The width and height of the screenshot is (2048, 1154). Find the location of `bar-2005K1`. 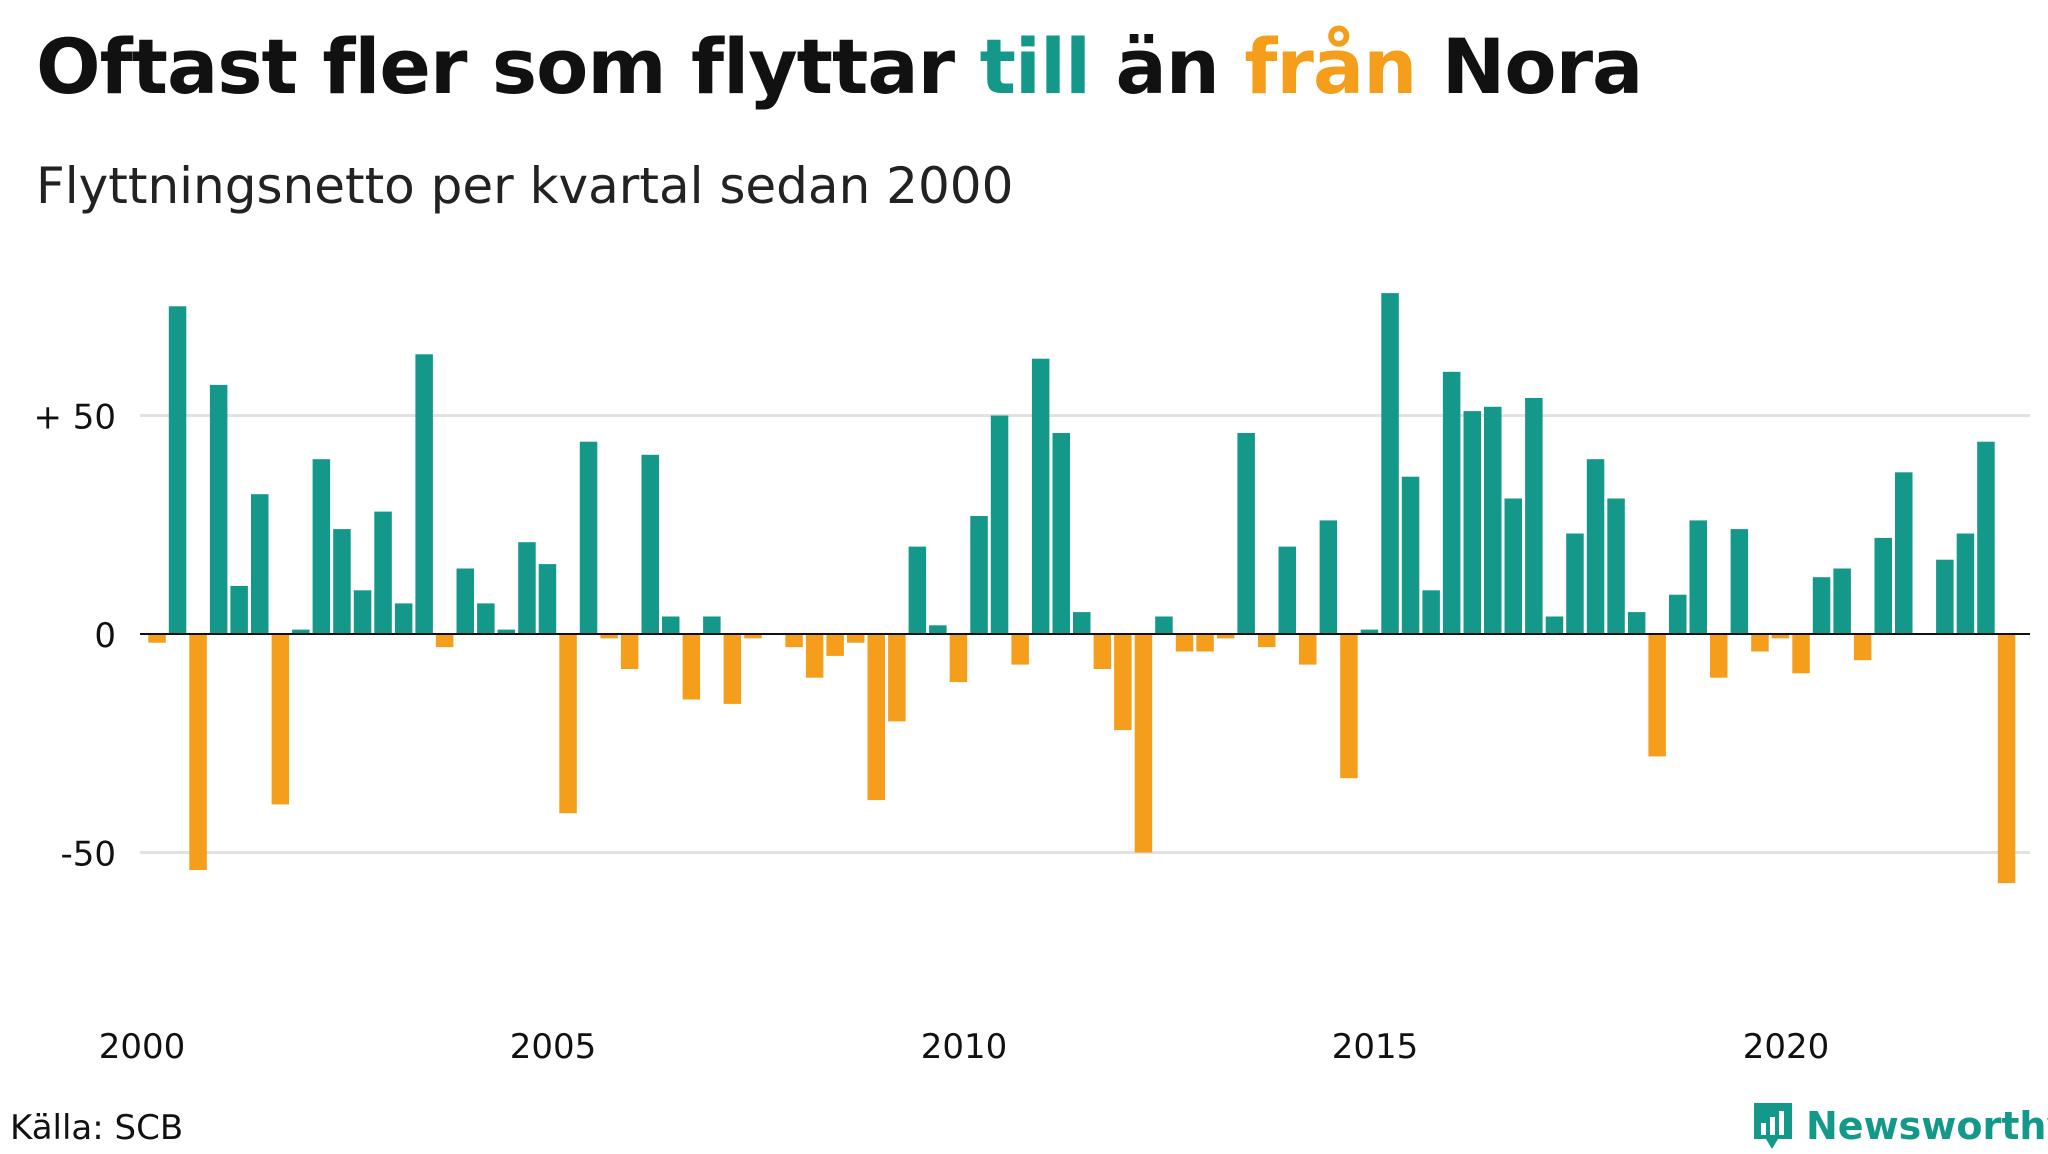

bar-2005K1 is located at coordinates (568, 724).